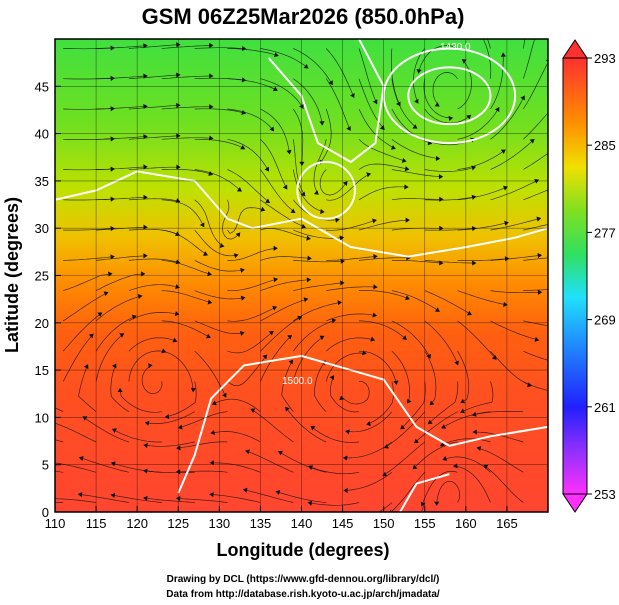 The image size is (619, 605). Describe the element at coordinates (137, 523) in the screenshot. I see `x-tick-label: 120` at that location.